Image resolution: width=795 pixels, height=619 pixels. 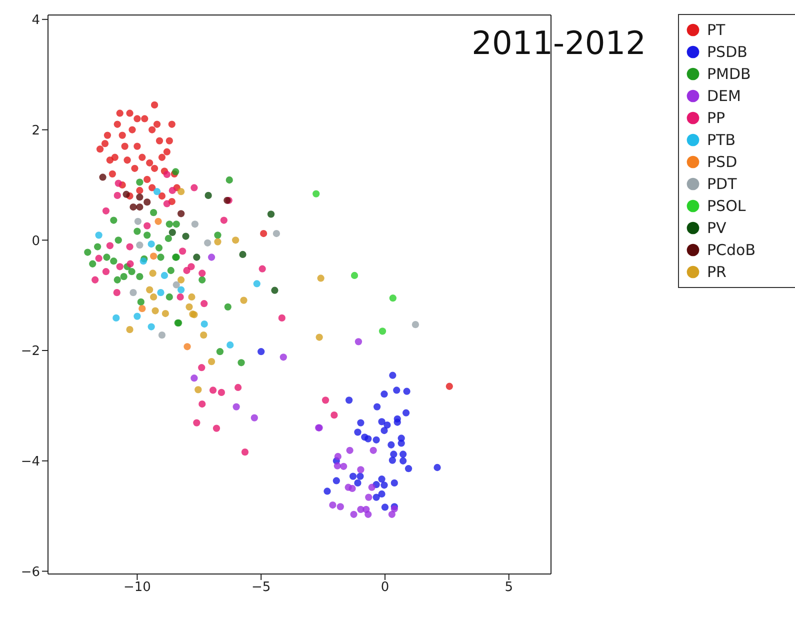 I want to click on legend-label: DEM, so click(x=724, y=96).